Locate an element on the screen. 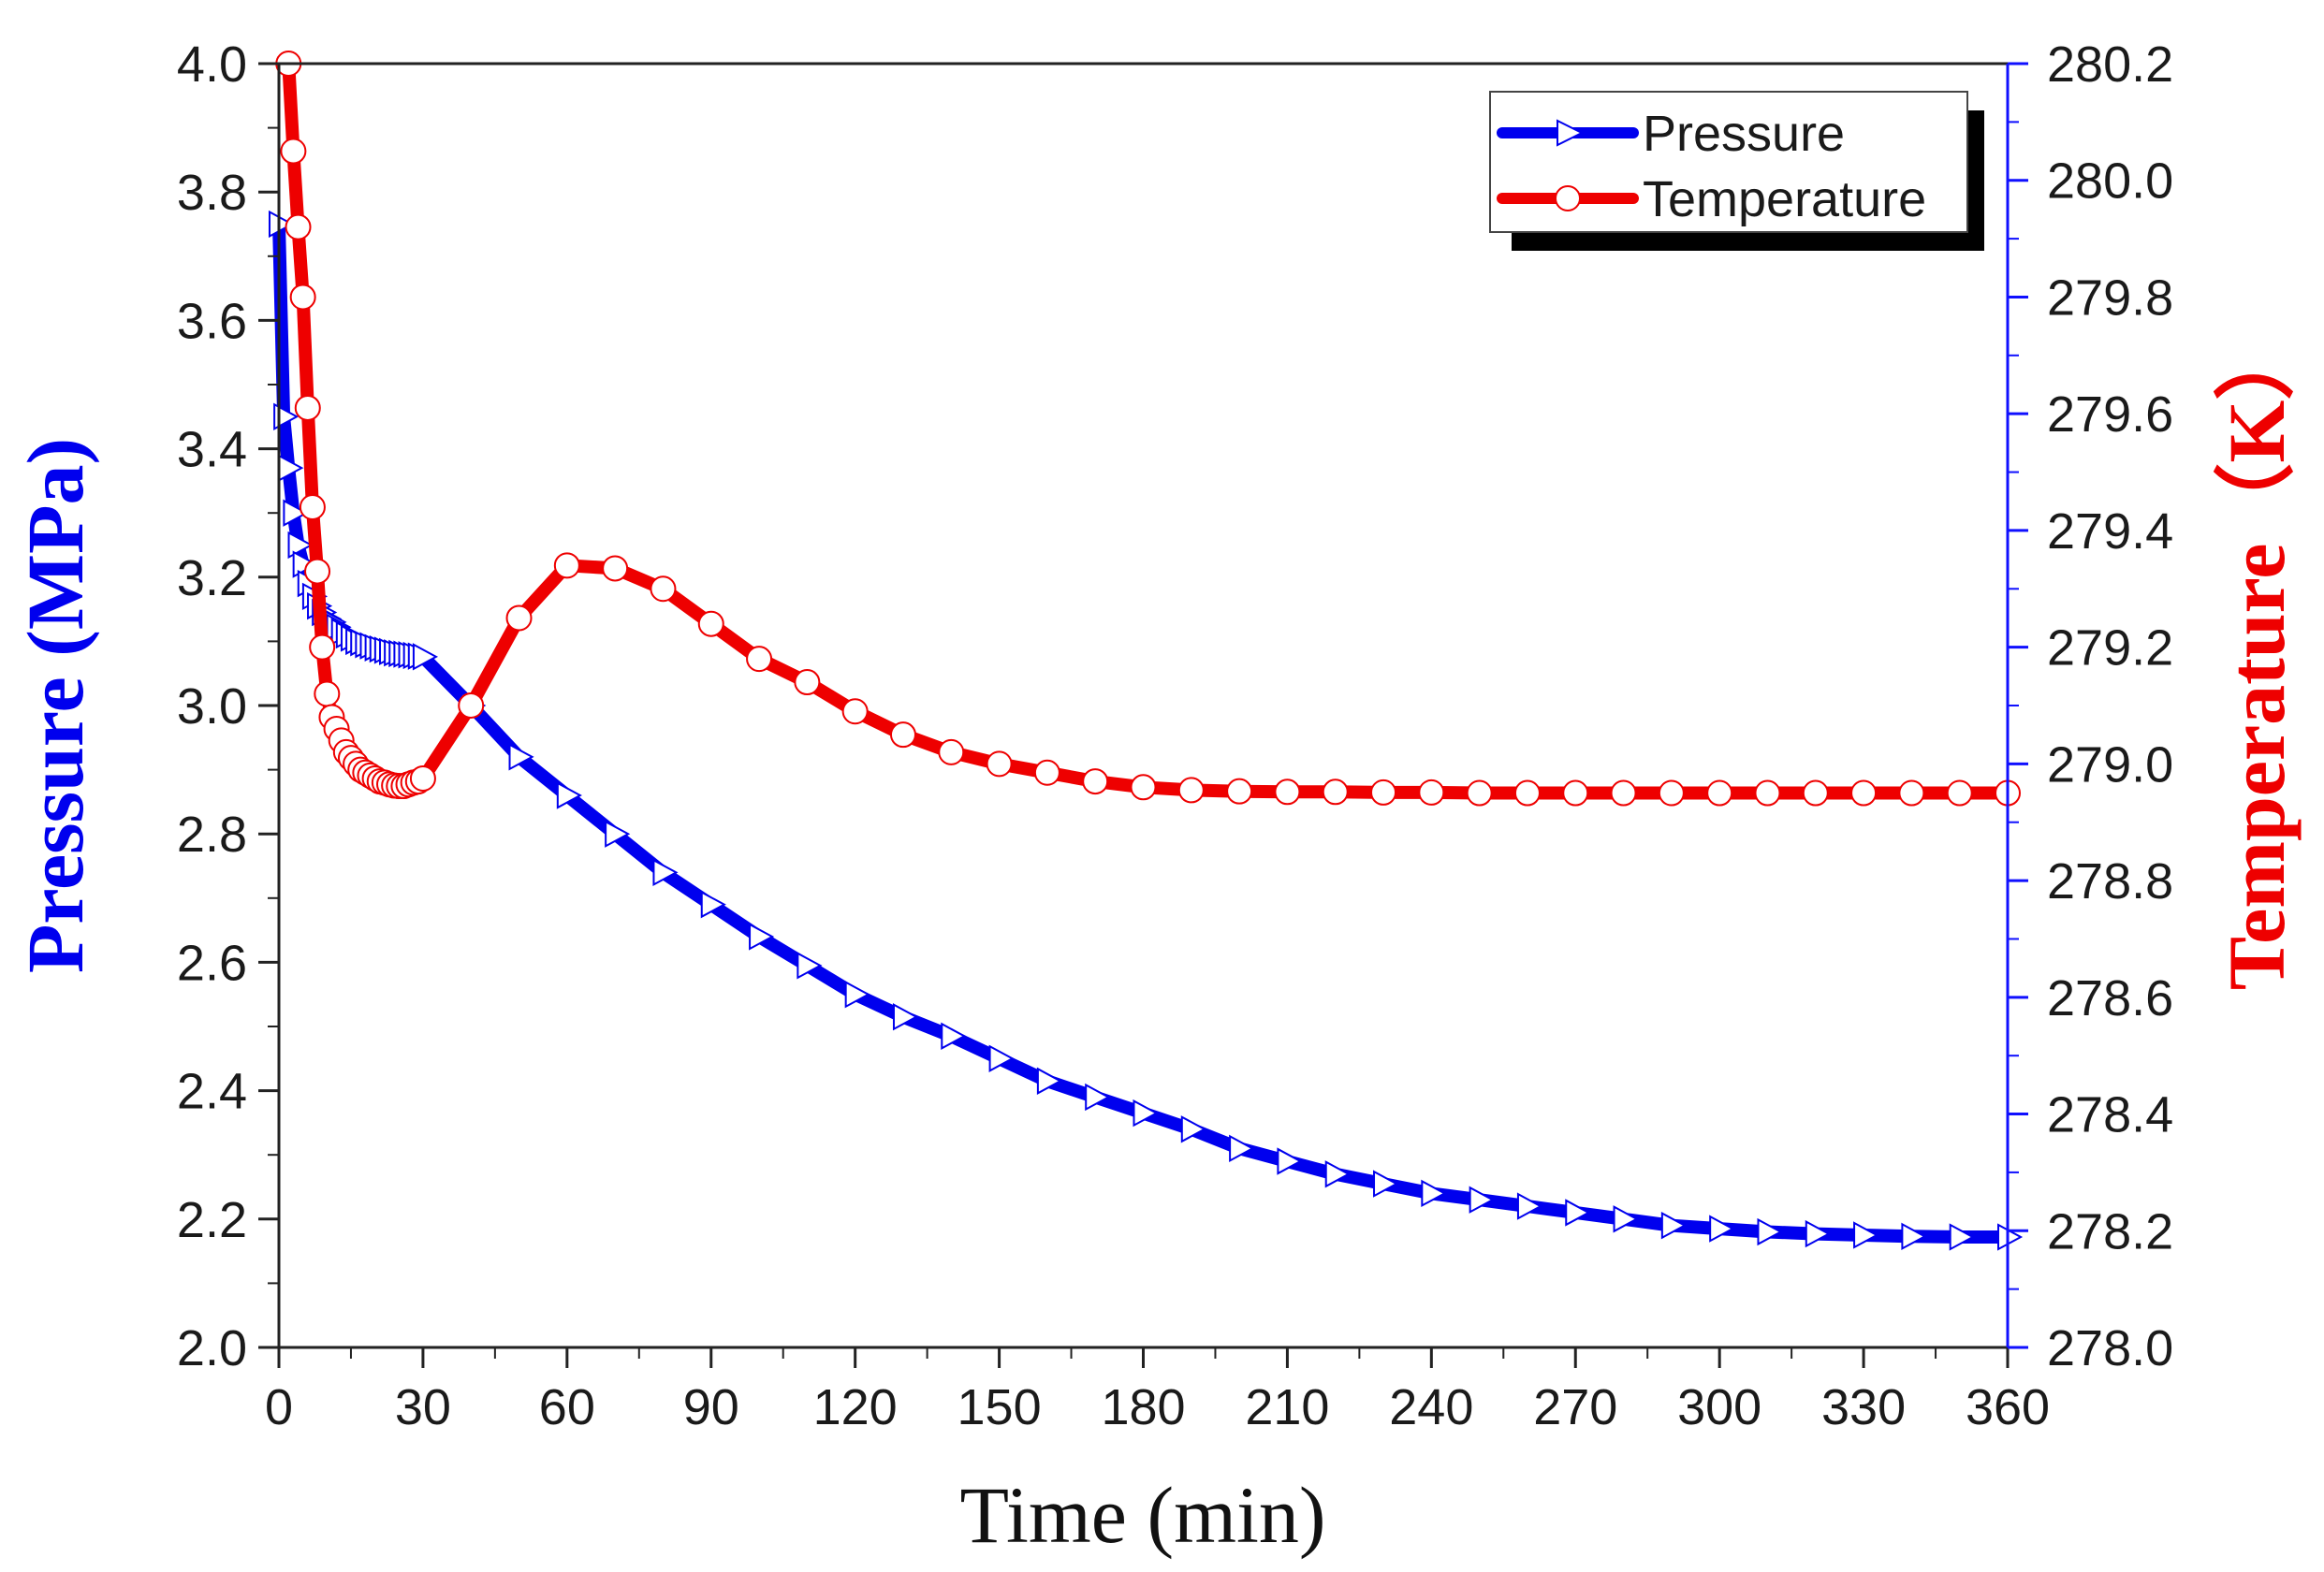  y-right-tick-label: 278.2 is located at coordinates (2110, 1231).